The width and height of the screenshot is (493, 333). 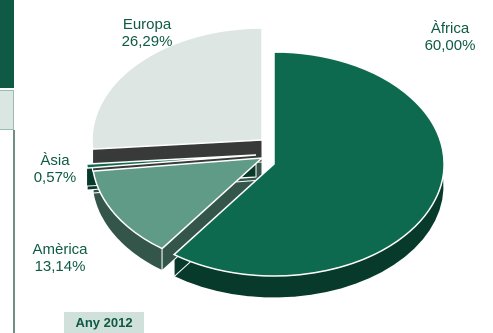 What do you see at coordinates (178, 203) in the screenshot?
I see `slice-amrica` at bounding box center [178, 203].